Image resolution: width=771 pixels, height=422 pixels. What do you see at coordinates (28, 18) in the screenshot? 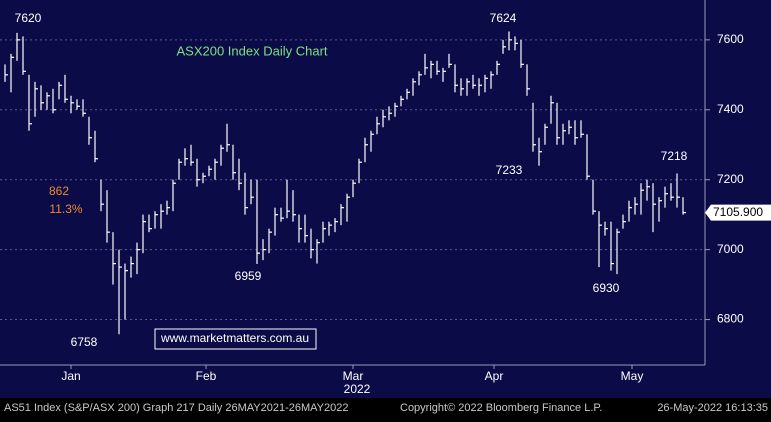
I see `annotation: 7620` at bounding box center [28, 18].